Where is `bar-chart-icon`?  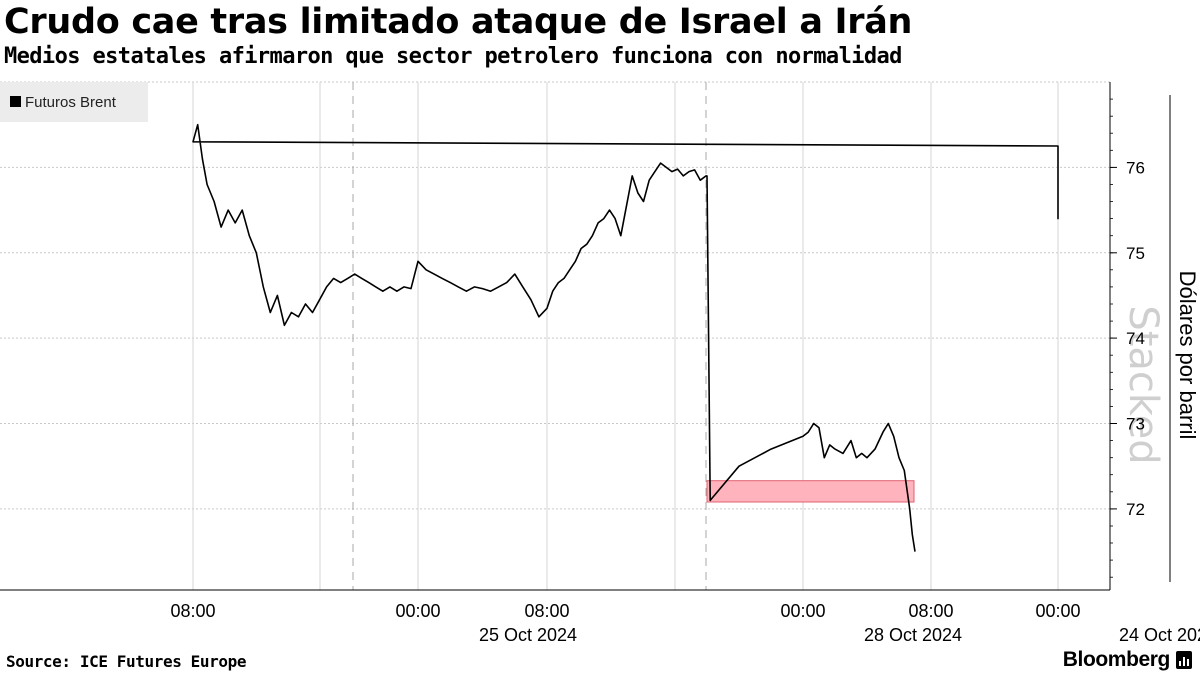
bar-chart-icon is located at coordinates (1184, 660).